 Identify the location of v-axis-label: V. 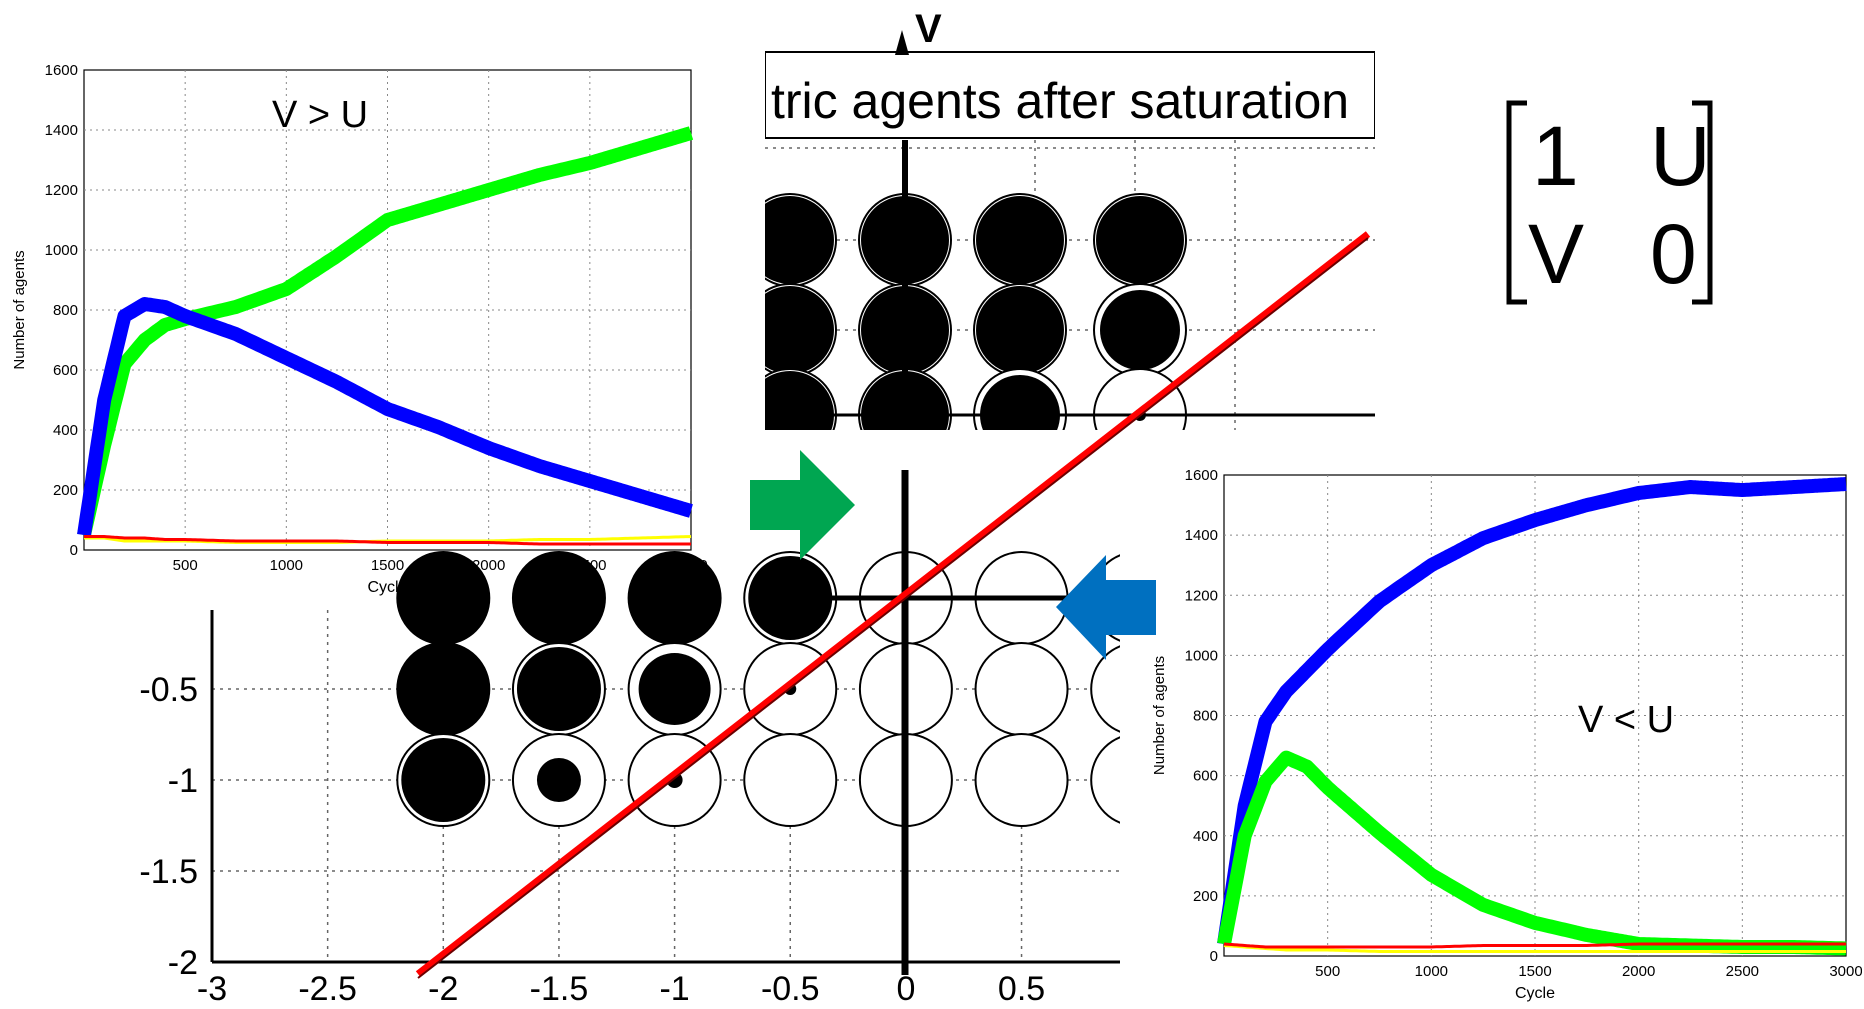
(928, 29).